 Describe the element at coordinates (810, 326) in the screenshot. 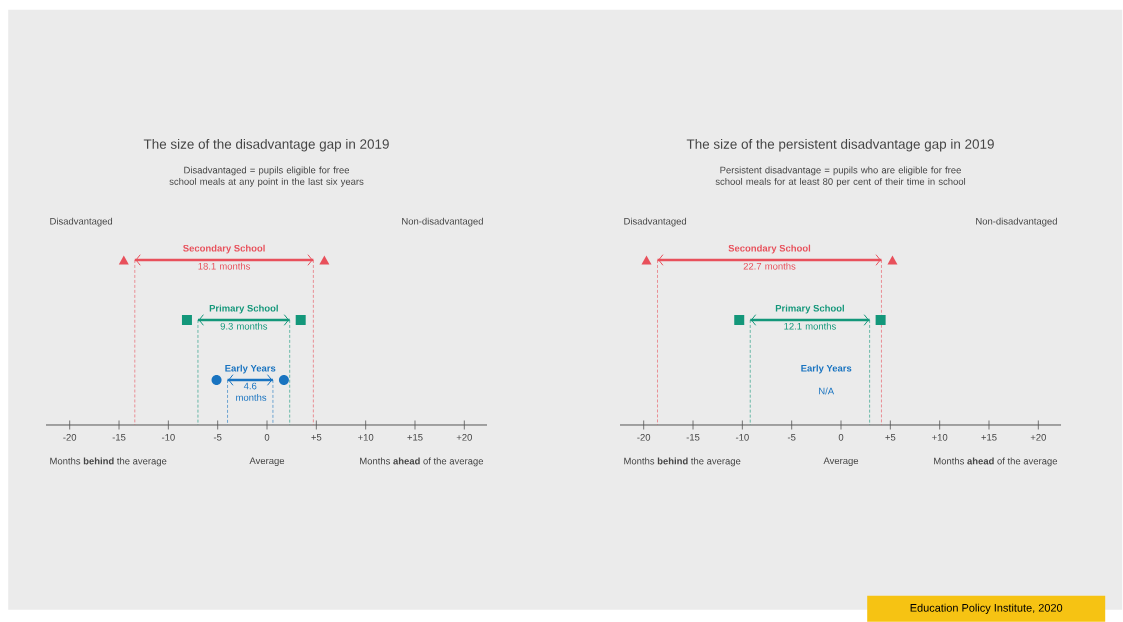

I see `data-label: 12.1 months` at that location.